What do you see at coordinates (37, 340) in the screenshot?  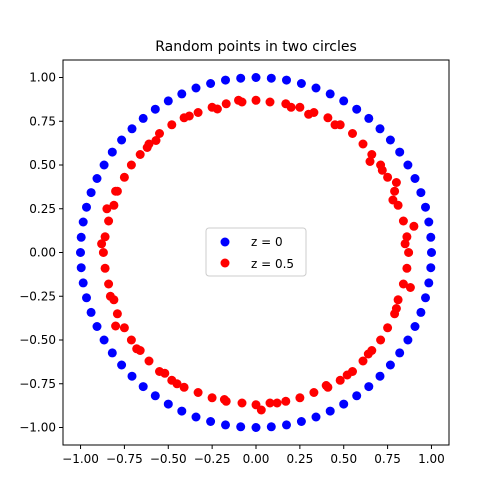 I see `y-tick-label: −0.50` at bounding box center [37, 340].